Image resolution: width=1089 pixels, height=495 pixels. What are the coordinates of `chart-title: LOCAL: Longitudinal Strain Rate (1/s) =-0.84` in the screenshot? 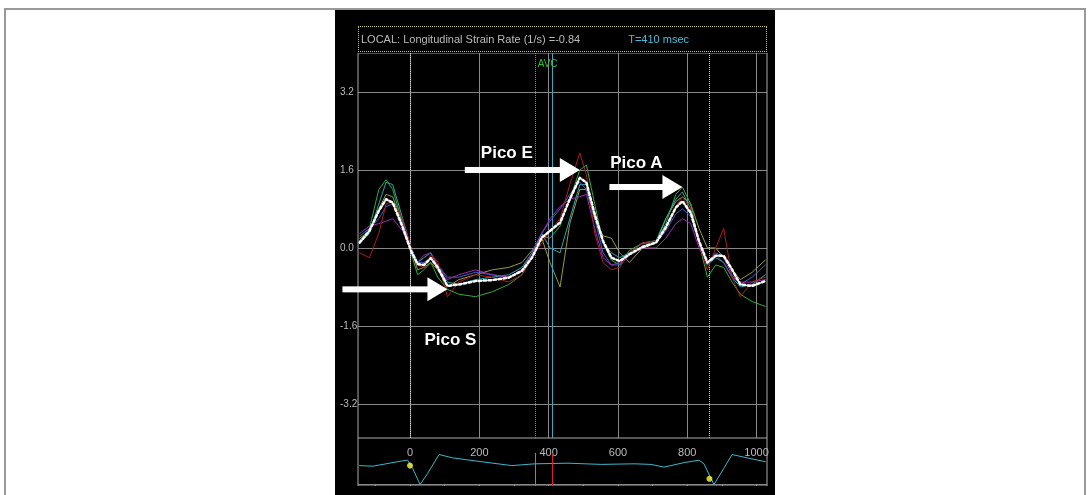 It's located at (471, 39).